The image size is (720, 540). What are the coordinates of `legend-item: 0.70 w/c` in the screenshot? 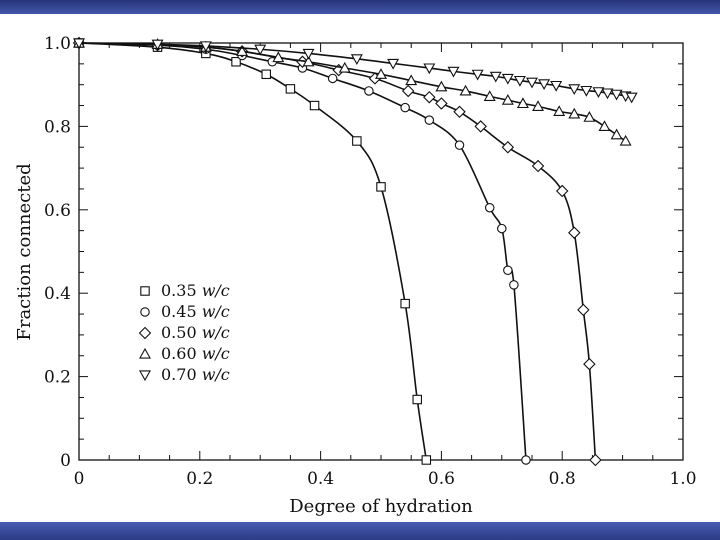 It's located at (184, 374).